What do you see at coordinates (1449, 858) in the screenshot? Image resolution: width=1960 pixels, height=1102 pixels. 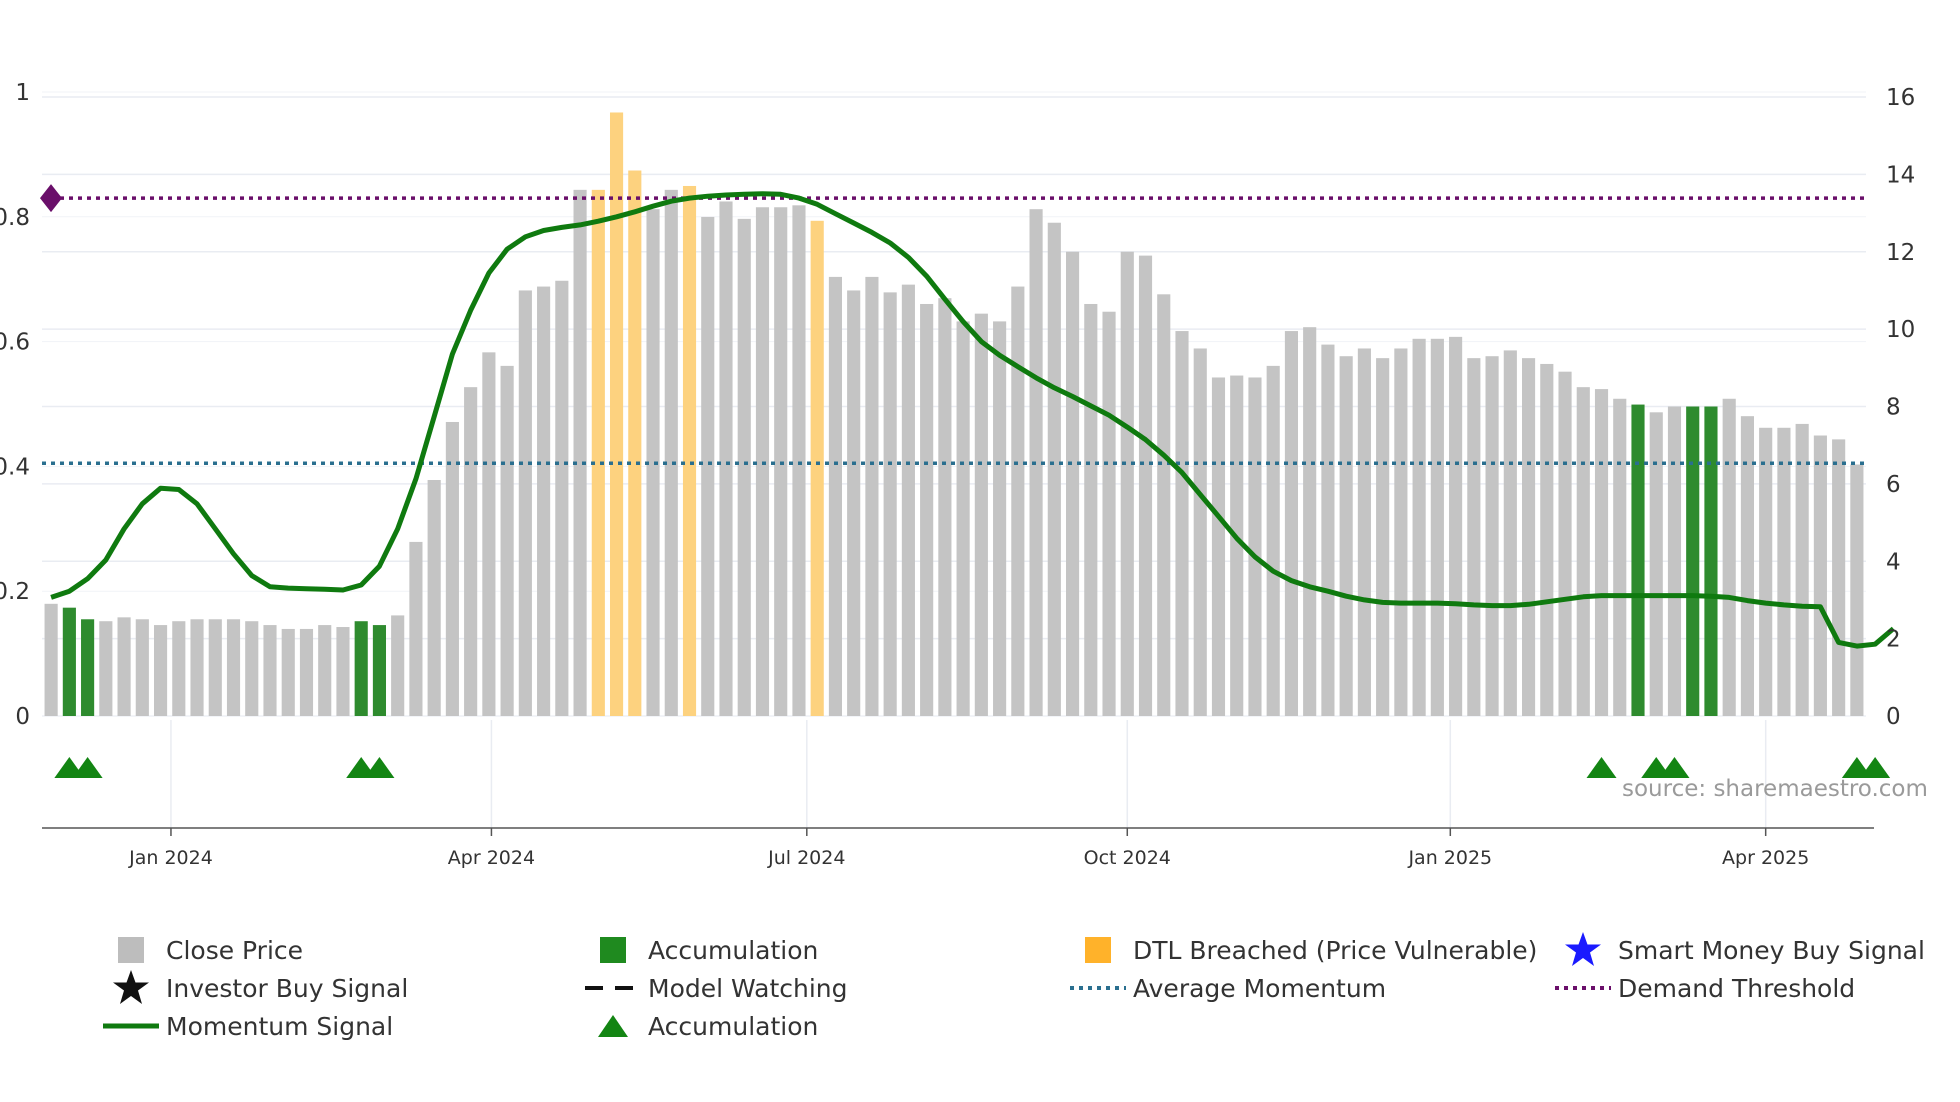 I see `x-tick-label: Jan 2025` at bounding box center [1449, 858].